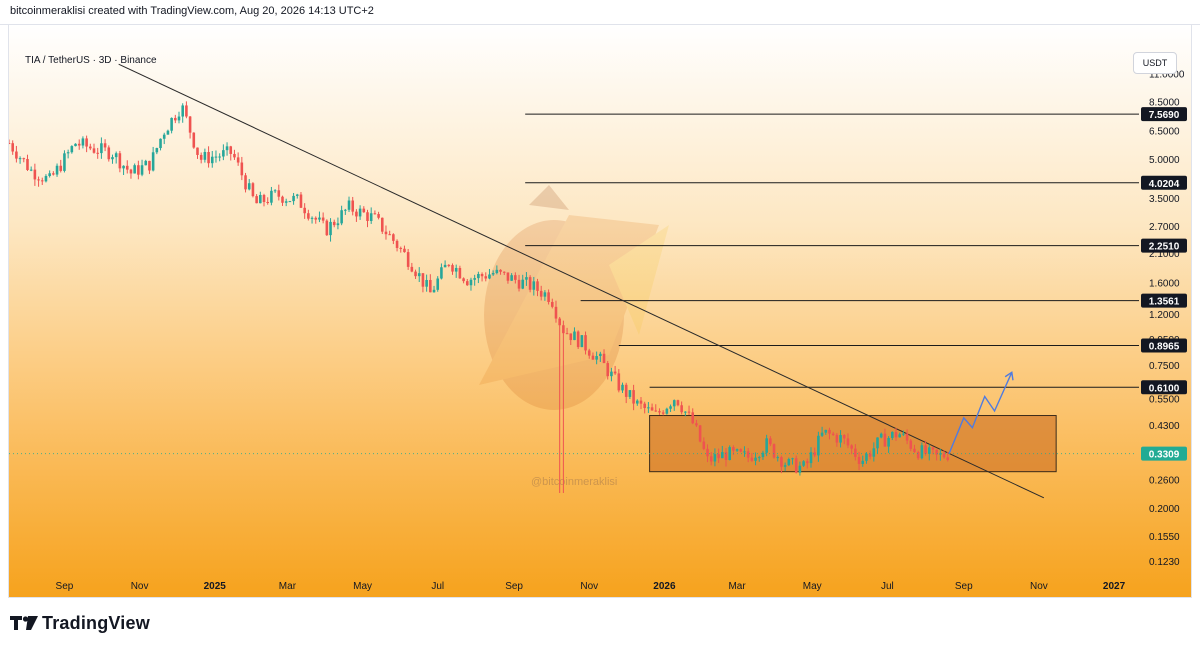  What do you see at coordinates (1164, 182) in the screenshot?
I see `level-price-badge` at bounding box center [1164, 182].